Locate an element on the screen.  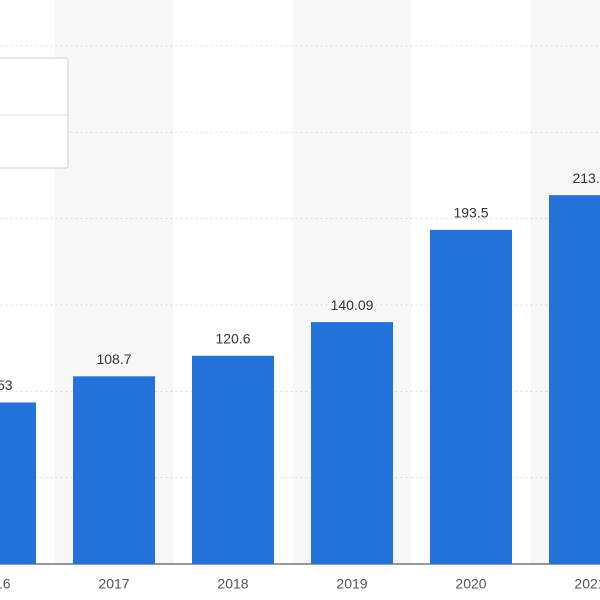
value-label: 213.6 is located at coordinates (586, 178).